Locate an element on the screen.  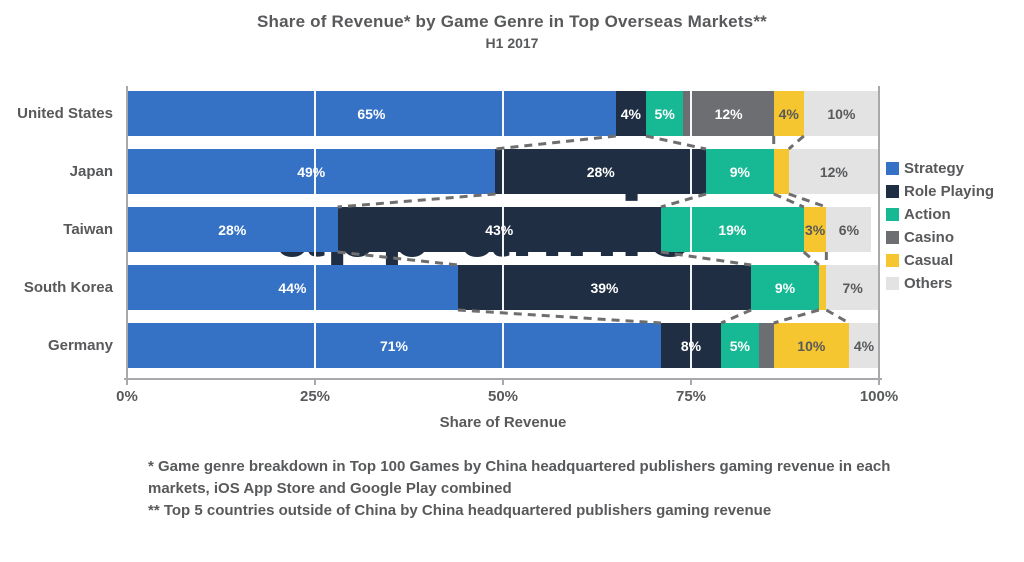
bar-row-japan: 49% 28% 9% 12% is located at coordinates (503, 171).